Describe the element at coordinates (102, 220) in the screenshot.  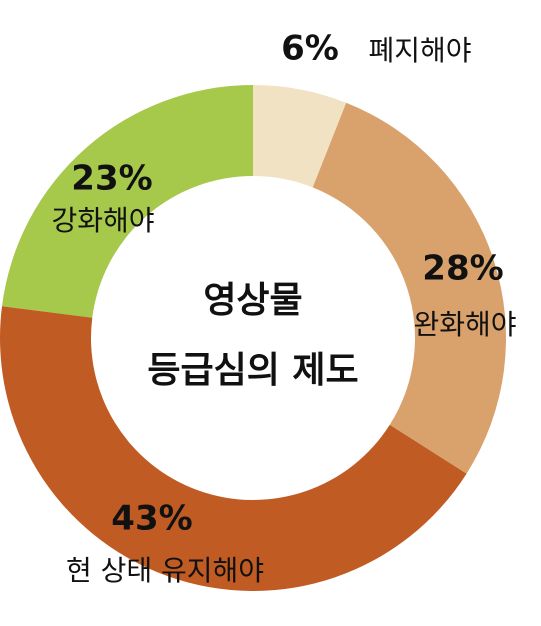
I see `category-label: 강화해야` at that location.